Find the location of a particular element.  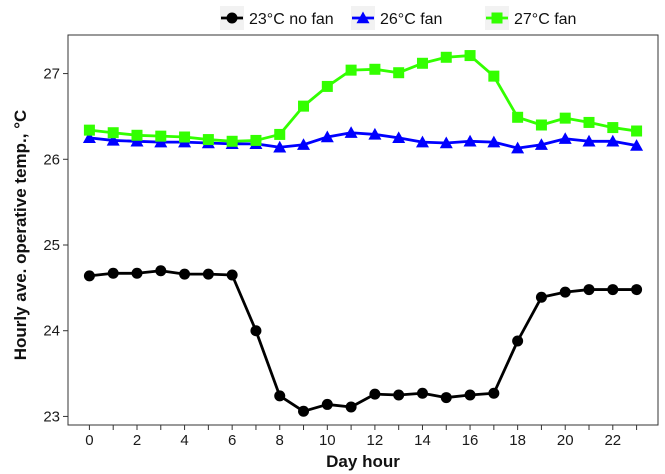

legend-item: 26°C fan is located at coordinates (396, 18).